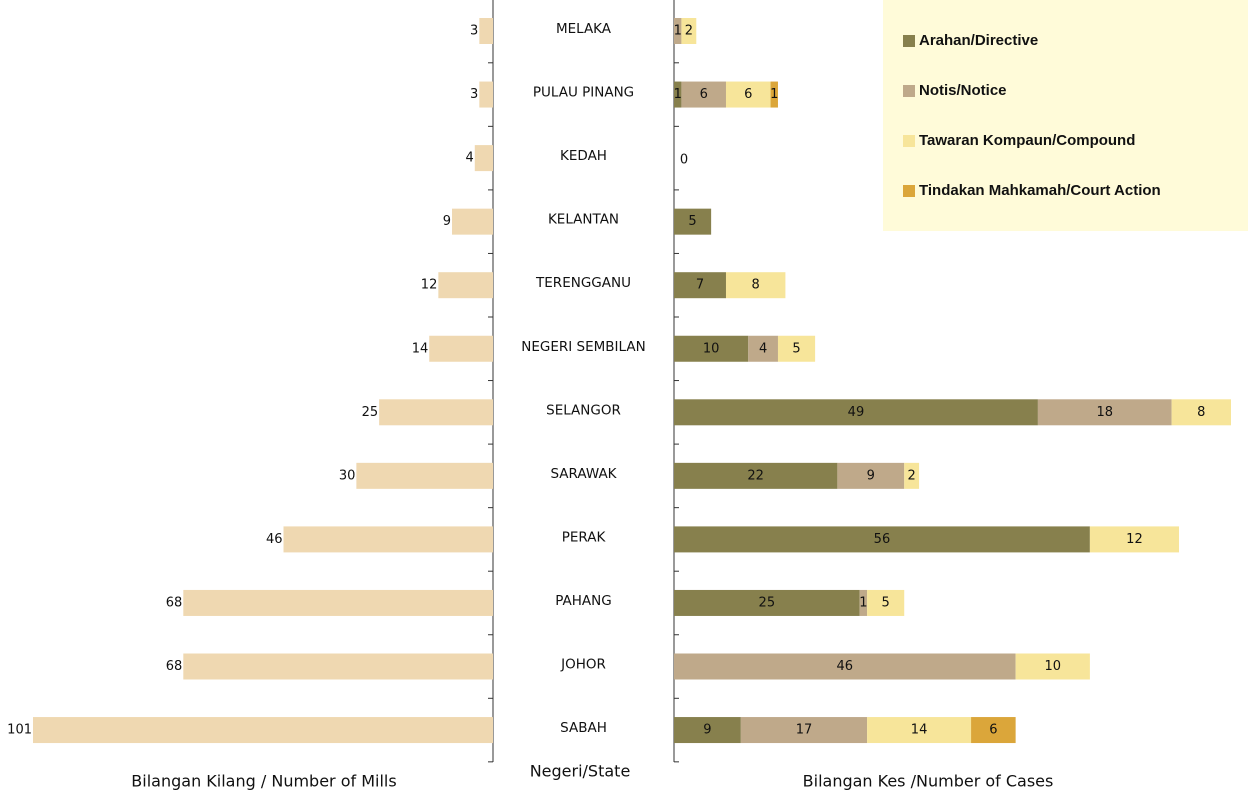 This screenshot has width=1248, height=798. I want to click on value-label: 18, so click(1104, 412).